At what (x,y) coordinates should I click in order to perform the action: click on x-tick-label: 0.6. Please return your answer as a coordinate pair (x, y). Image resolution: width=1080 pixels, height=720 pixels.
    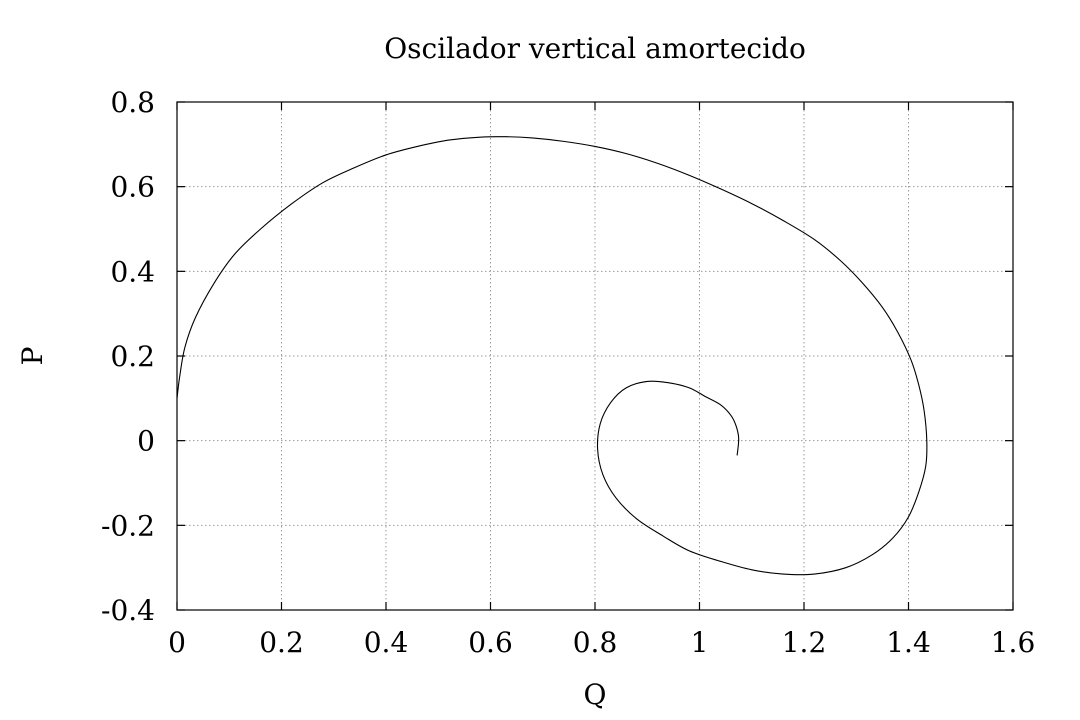
    Looking at the image, I should click on (490, 642).